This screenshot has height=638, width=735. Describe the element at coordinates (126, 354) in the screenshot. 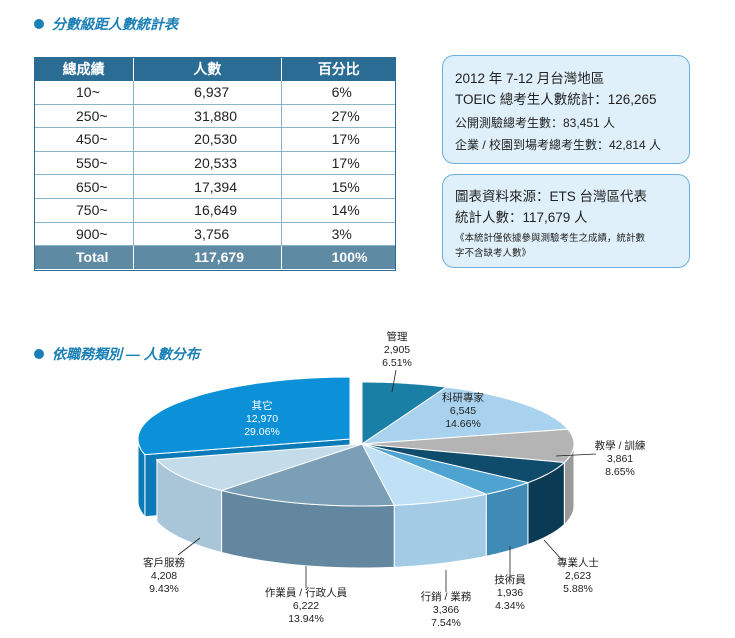

I see `section-title-text: 依職務類別 — 人數分布` at that location.